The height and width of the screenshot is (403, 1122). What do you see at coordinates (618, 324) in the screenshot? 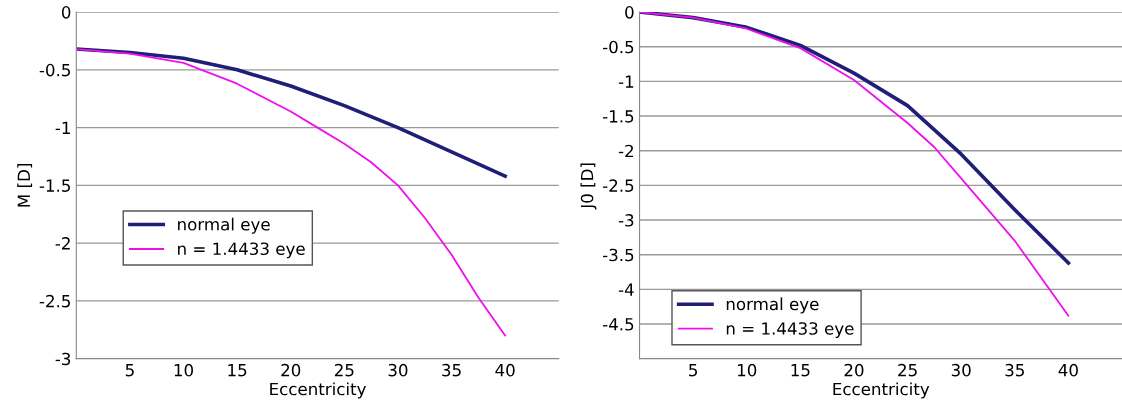
I see `y-tick-label: -4.5` at bounding box center [618, 324].